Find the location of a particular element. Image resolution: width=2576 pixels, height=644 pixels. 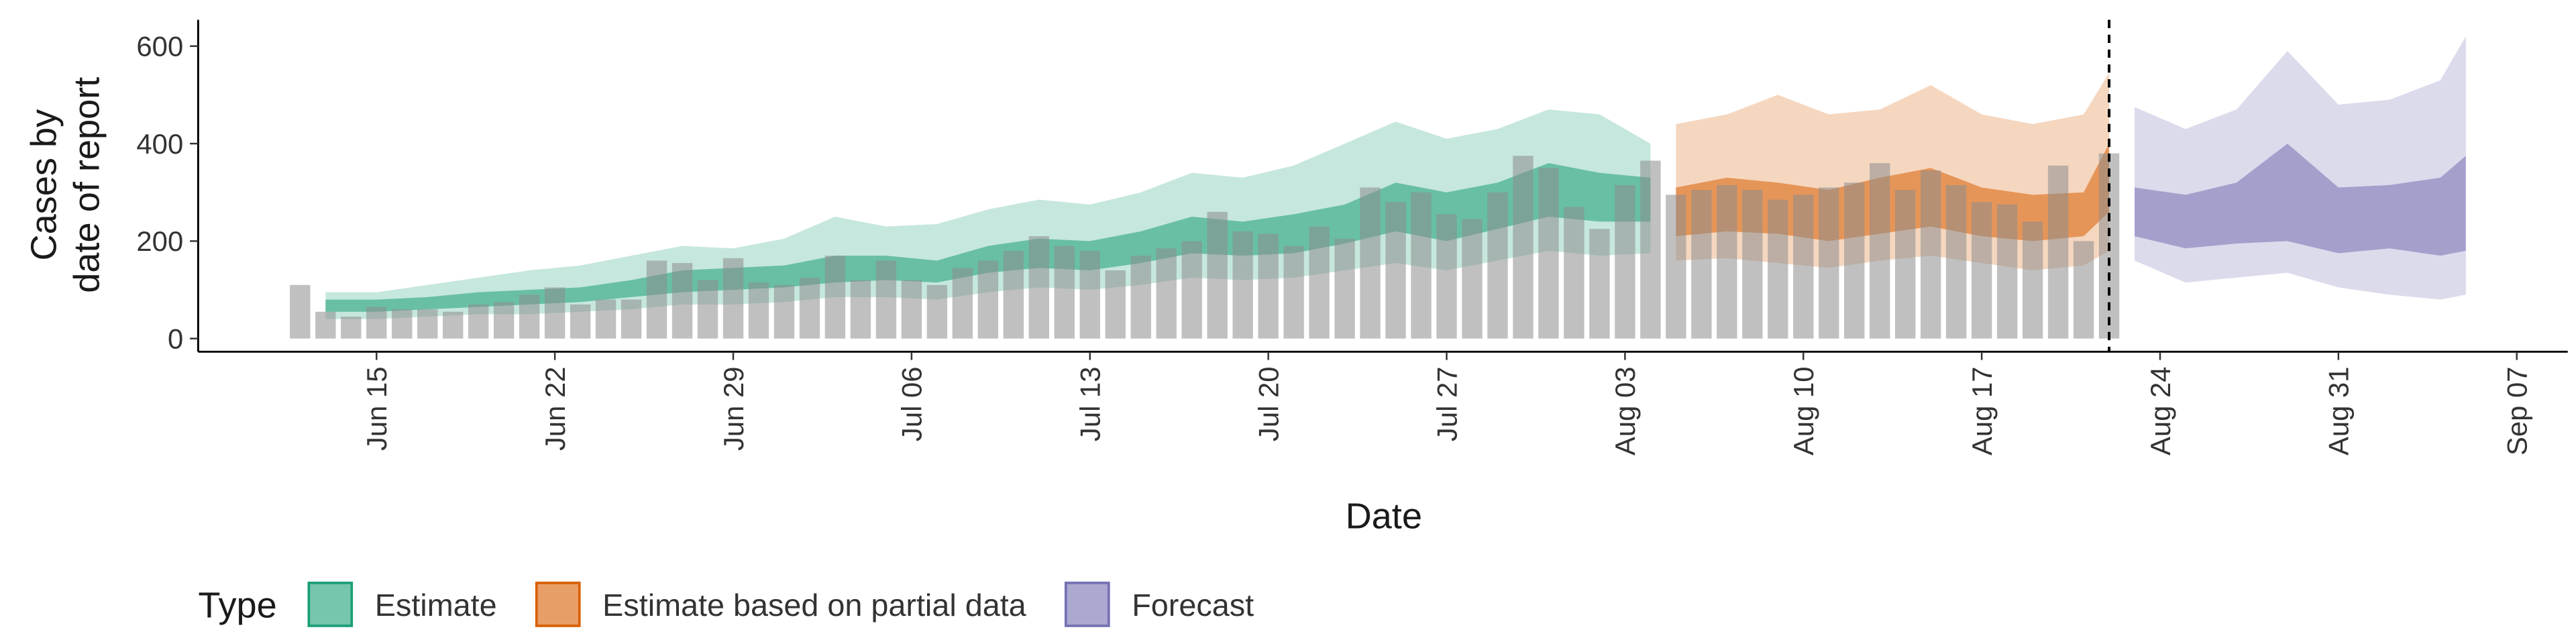

x-tick-label: Aug 31 is located at coordinates (2339, 410).